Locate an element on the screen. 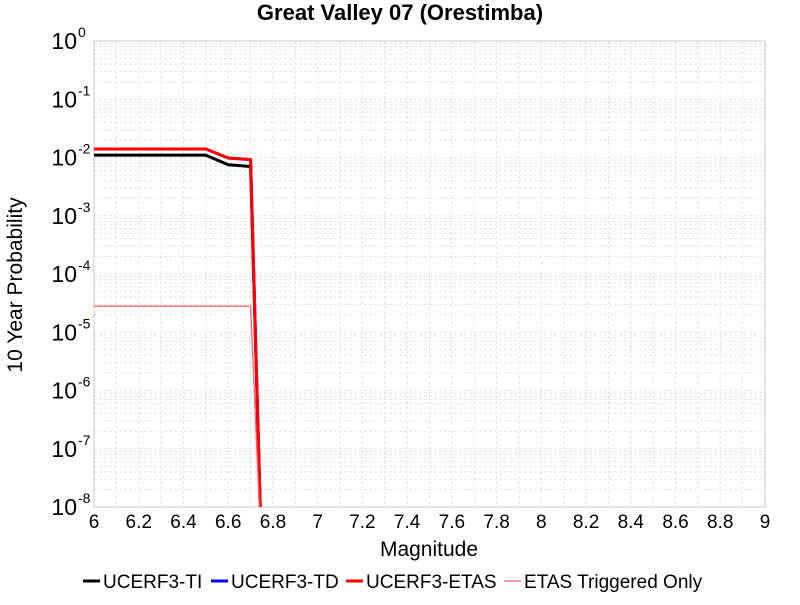  y-tick-label: 10 -1 is located at coordinates (70, 97).